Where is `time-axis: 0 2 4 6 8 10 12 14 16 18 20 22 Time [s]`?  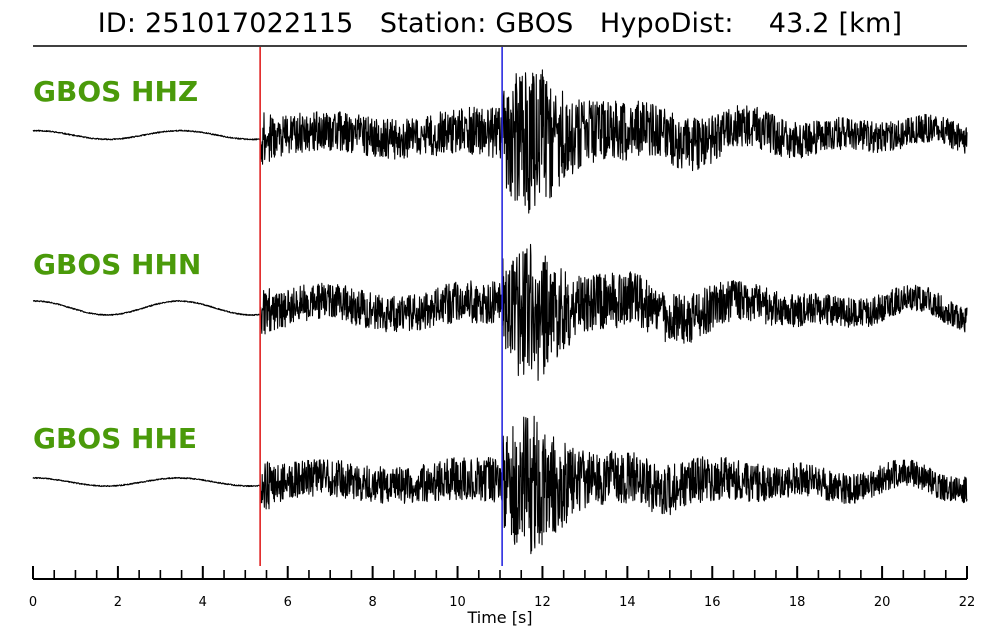 time-axis: 0 2 4 6 8 10 12 14 16 18 20 22 Time [s] is located at coordinates (502, 596).